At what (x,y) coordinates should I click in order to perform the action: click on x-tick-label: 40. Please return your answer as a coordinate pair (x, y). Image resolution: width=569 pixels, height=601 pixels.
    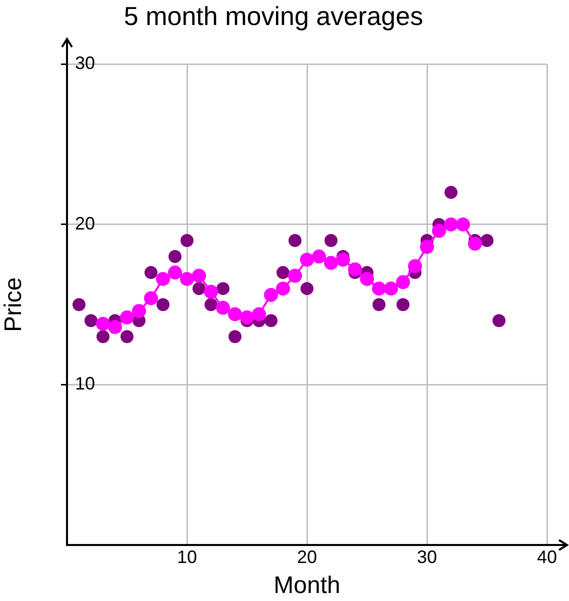
    Looking at the image, I should click on (547, 556).